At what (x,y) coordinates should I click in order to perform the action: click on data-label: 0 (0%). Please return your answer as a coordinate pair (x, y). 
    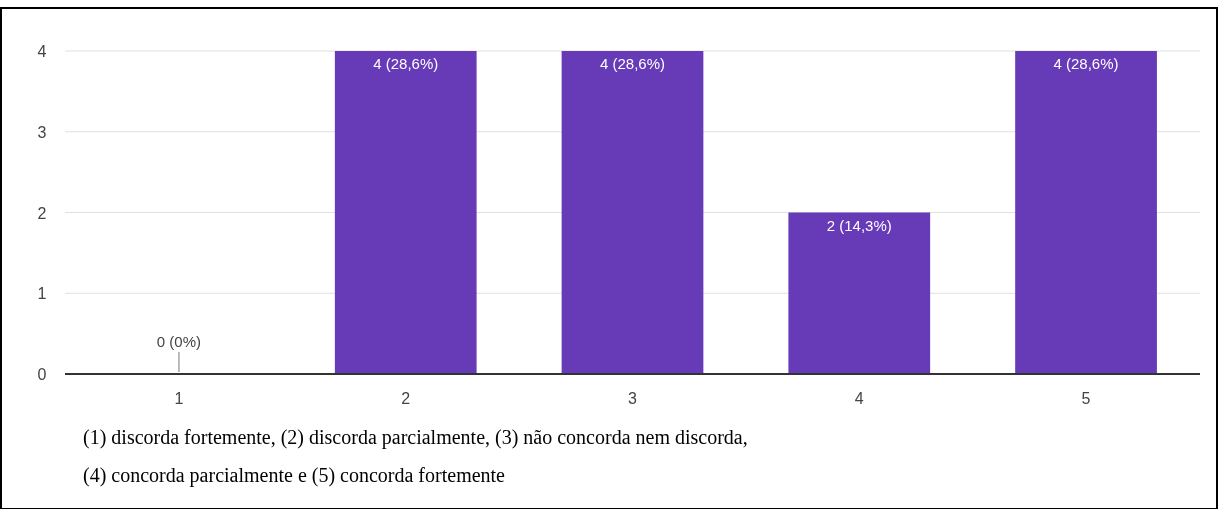
    Looking at the image, I should click on (179, 341).